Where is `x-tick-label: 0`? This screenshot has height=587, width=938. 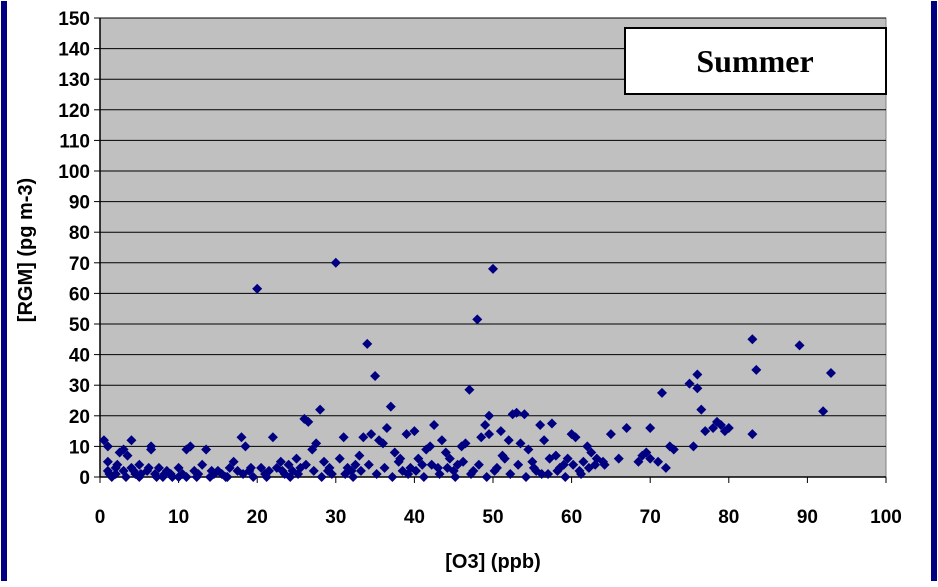 x-tick-label: 0 is located at coordinates (100, 517).